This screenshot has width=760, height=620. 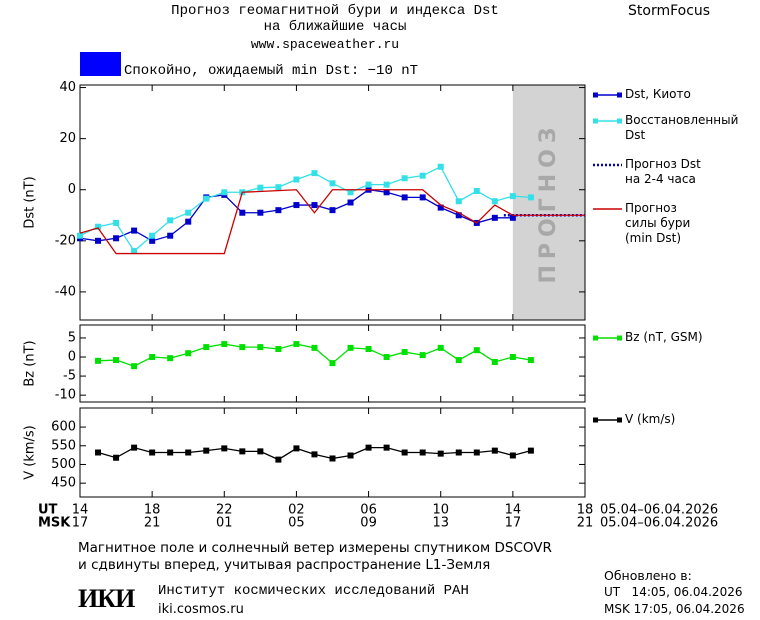 What do you see at coordinates (30, 452) in the screenshot?
I see `y-axis-label: V (km/s)` at bounding box center [30, 452].